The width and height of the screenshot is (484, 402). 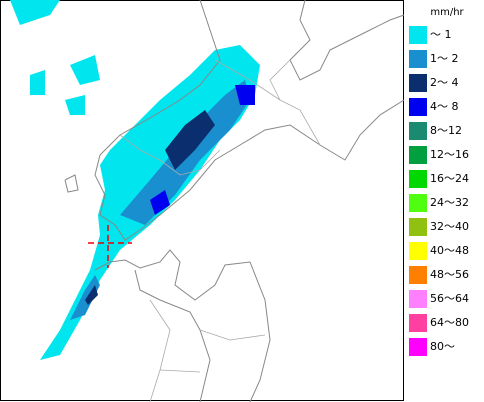 What do you see at coordinates (449, 202) in the screenshot?
I see `legend-label: 24～32` at bounding box center [449, 202].